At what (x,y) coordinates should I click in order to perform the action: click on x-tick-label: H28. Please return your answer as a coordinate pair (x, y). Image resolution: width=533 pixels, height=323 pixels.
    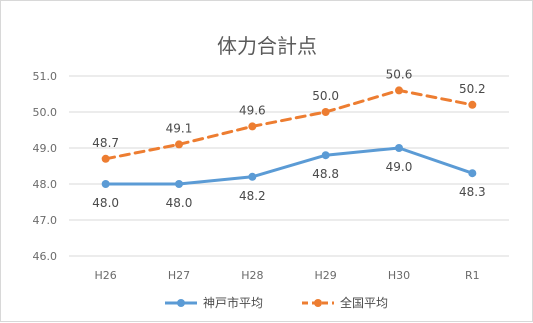
    Looking at the image, I should click on (252, 275).